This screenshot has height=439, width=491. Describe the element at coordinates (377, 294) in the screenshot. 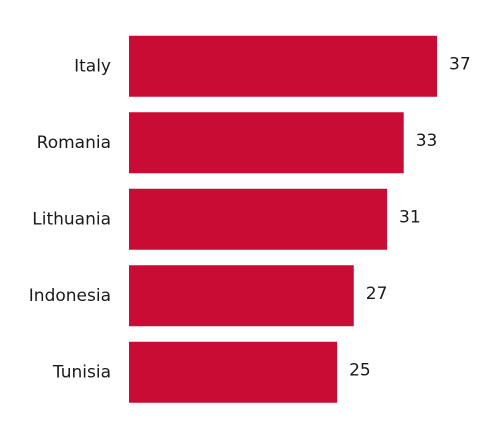

I see `value-label: 27` at that location.